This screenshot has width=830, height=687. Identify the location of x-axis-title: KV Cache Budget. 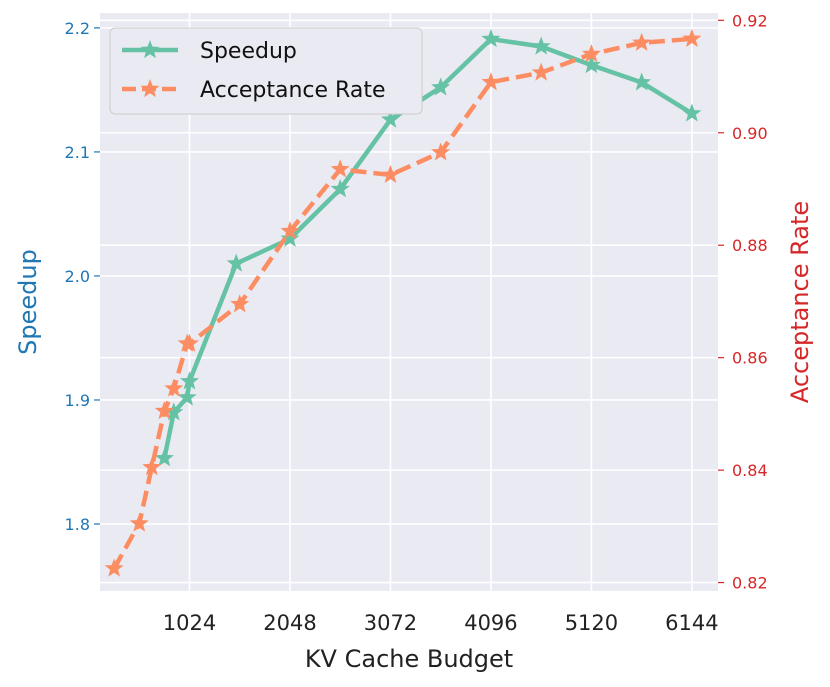
(409, 659).